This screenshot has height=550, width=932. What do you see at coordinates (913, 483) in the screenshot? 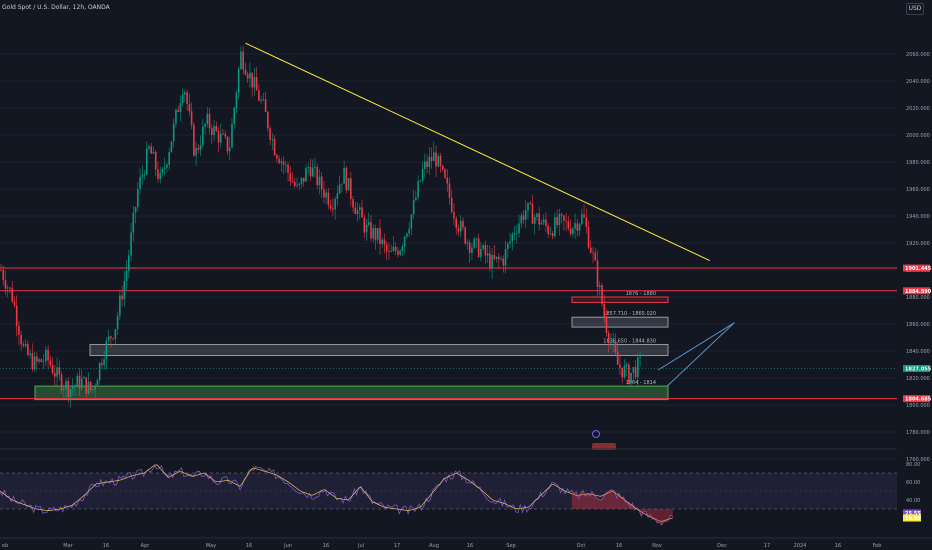
I see `rsi-tick-label: 60.00` at bounding box center [913, 483].